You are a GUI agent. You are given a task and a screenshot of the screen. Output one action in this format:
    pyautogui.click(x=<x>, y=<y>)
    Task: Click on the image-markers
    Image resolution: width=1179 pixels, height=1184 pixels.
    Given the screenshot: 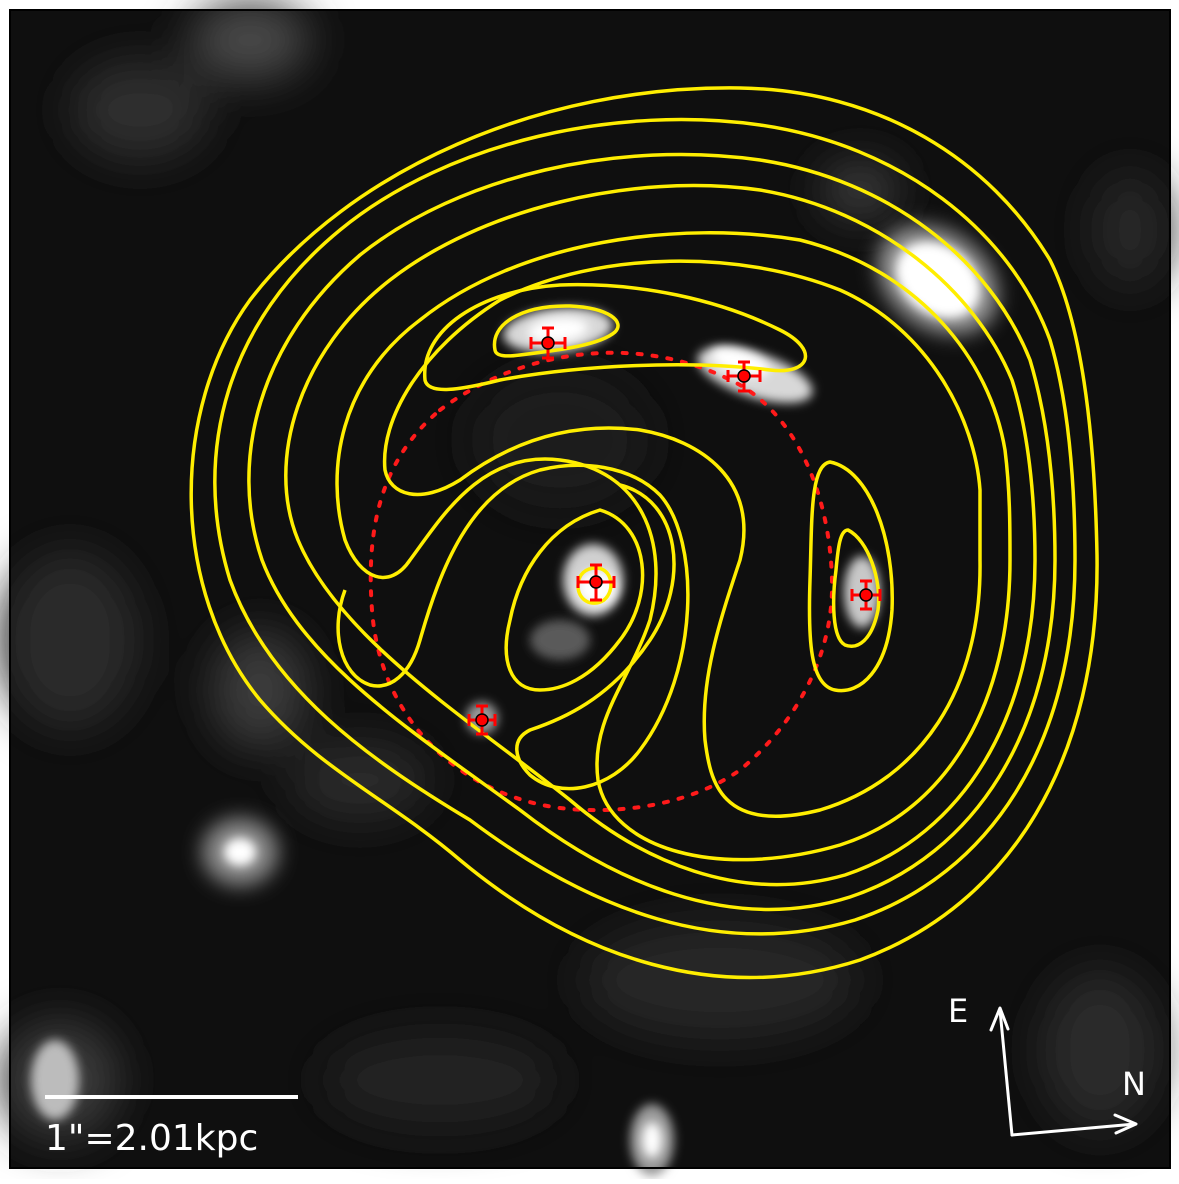 What is the action you would take?
    pyautogui.click(x=674, y=531)
    